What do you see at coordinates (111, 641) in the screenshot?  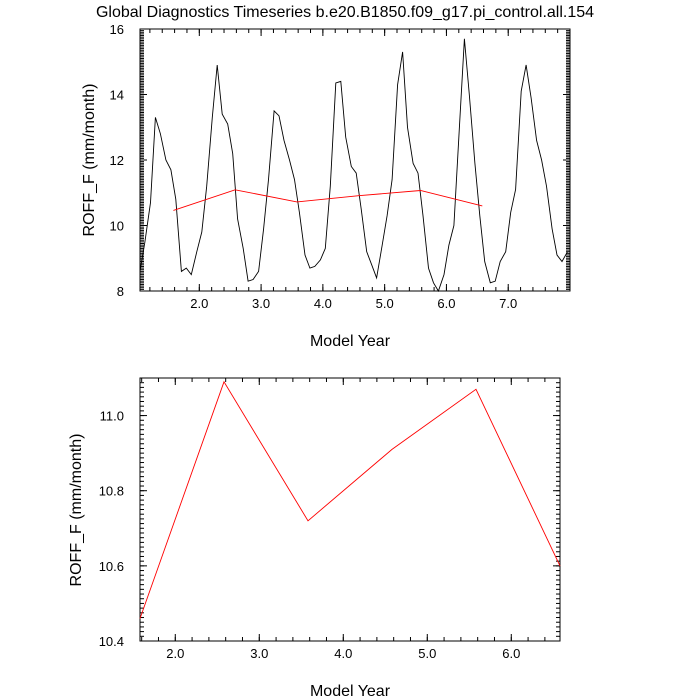 I see `y-tick-label: 10.4` at bounding box center [111, 641].